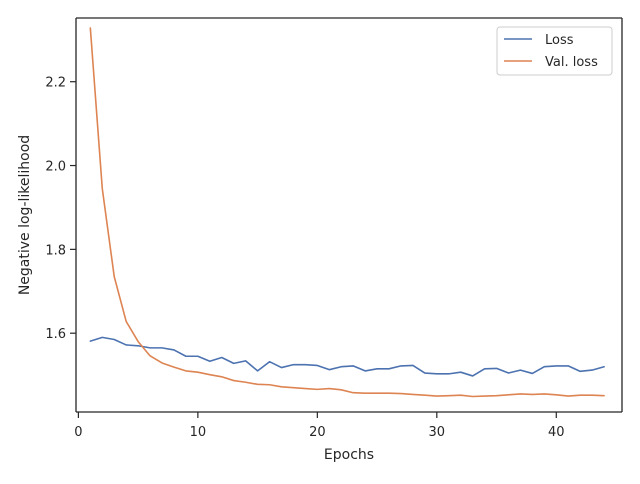 The width and height of the screenshot is (640, 484). Describe the element at coordinates (554, 51) in the screenshot. I see `legend: Loss Val. loss` at that location.